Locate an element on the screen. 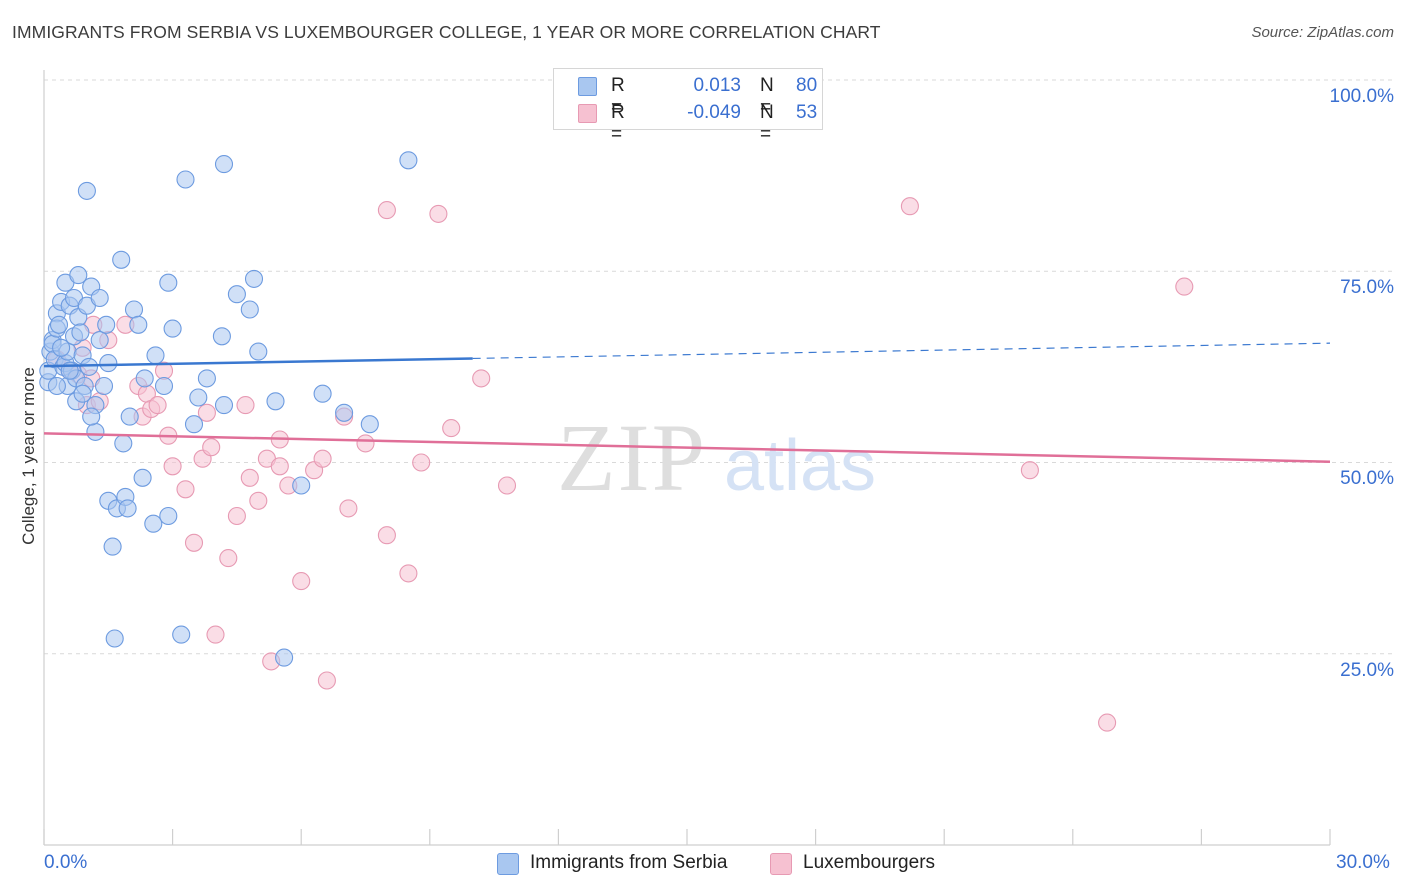  legend-r-value: -0.049 is located at coordinates (714, 112).